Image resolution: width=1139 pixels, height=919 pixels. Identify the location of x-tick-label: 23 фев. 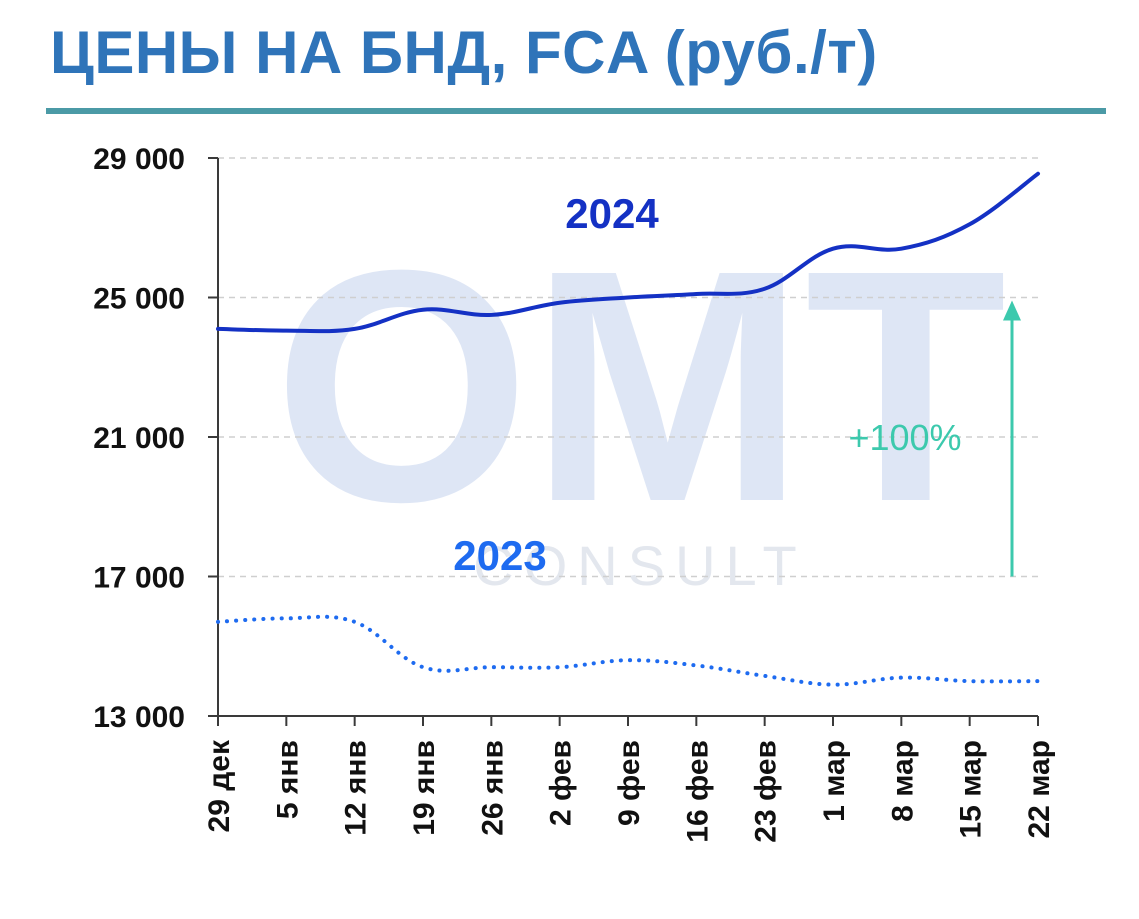
(766, 791).